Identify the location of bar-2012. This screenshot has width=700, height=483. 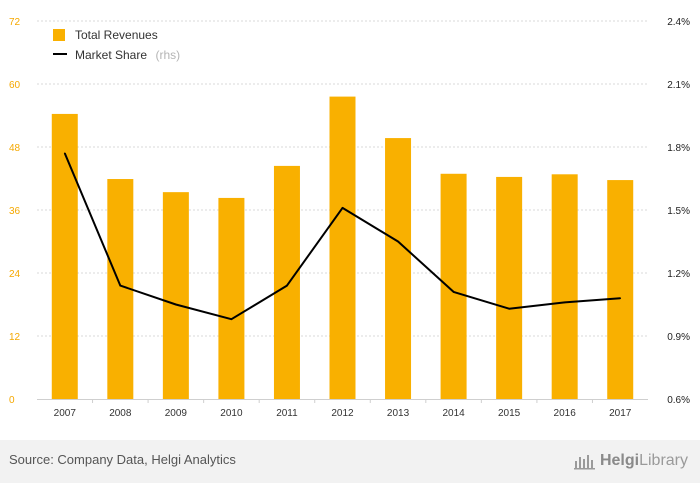
(342, 247).